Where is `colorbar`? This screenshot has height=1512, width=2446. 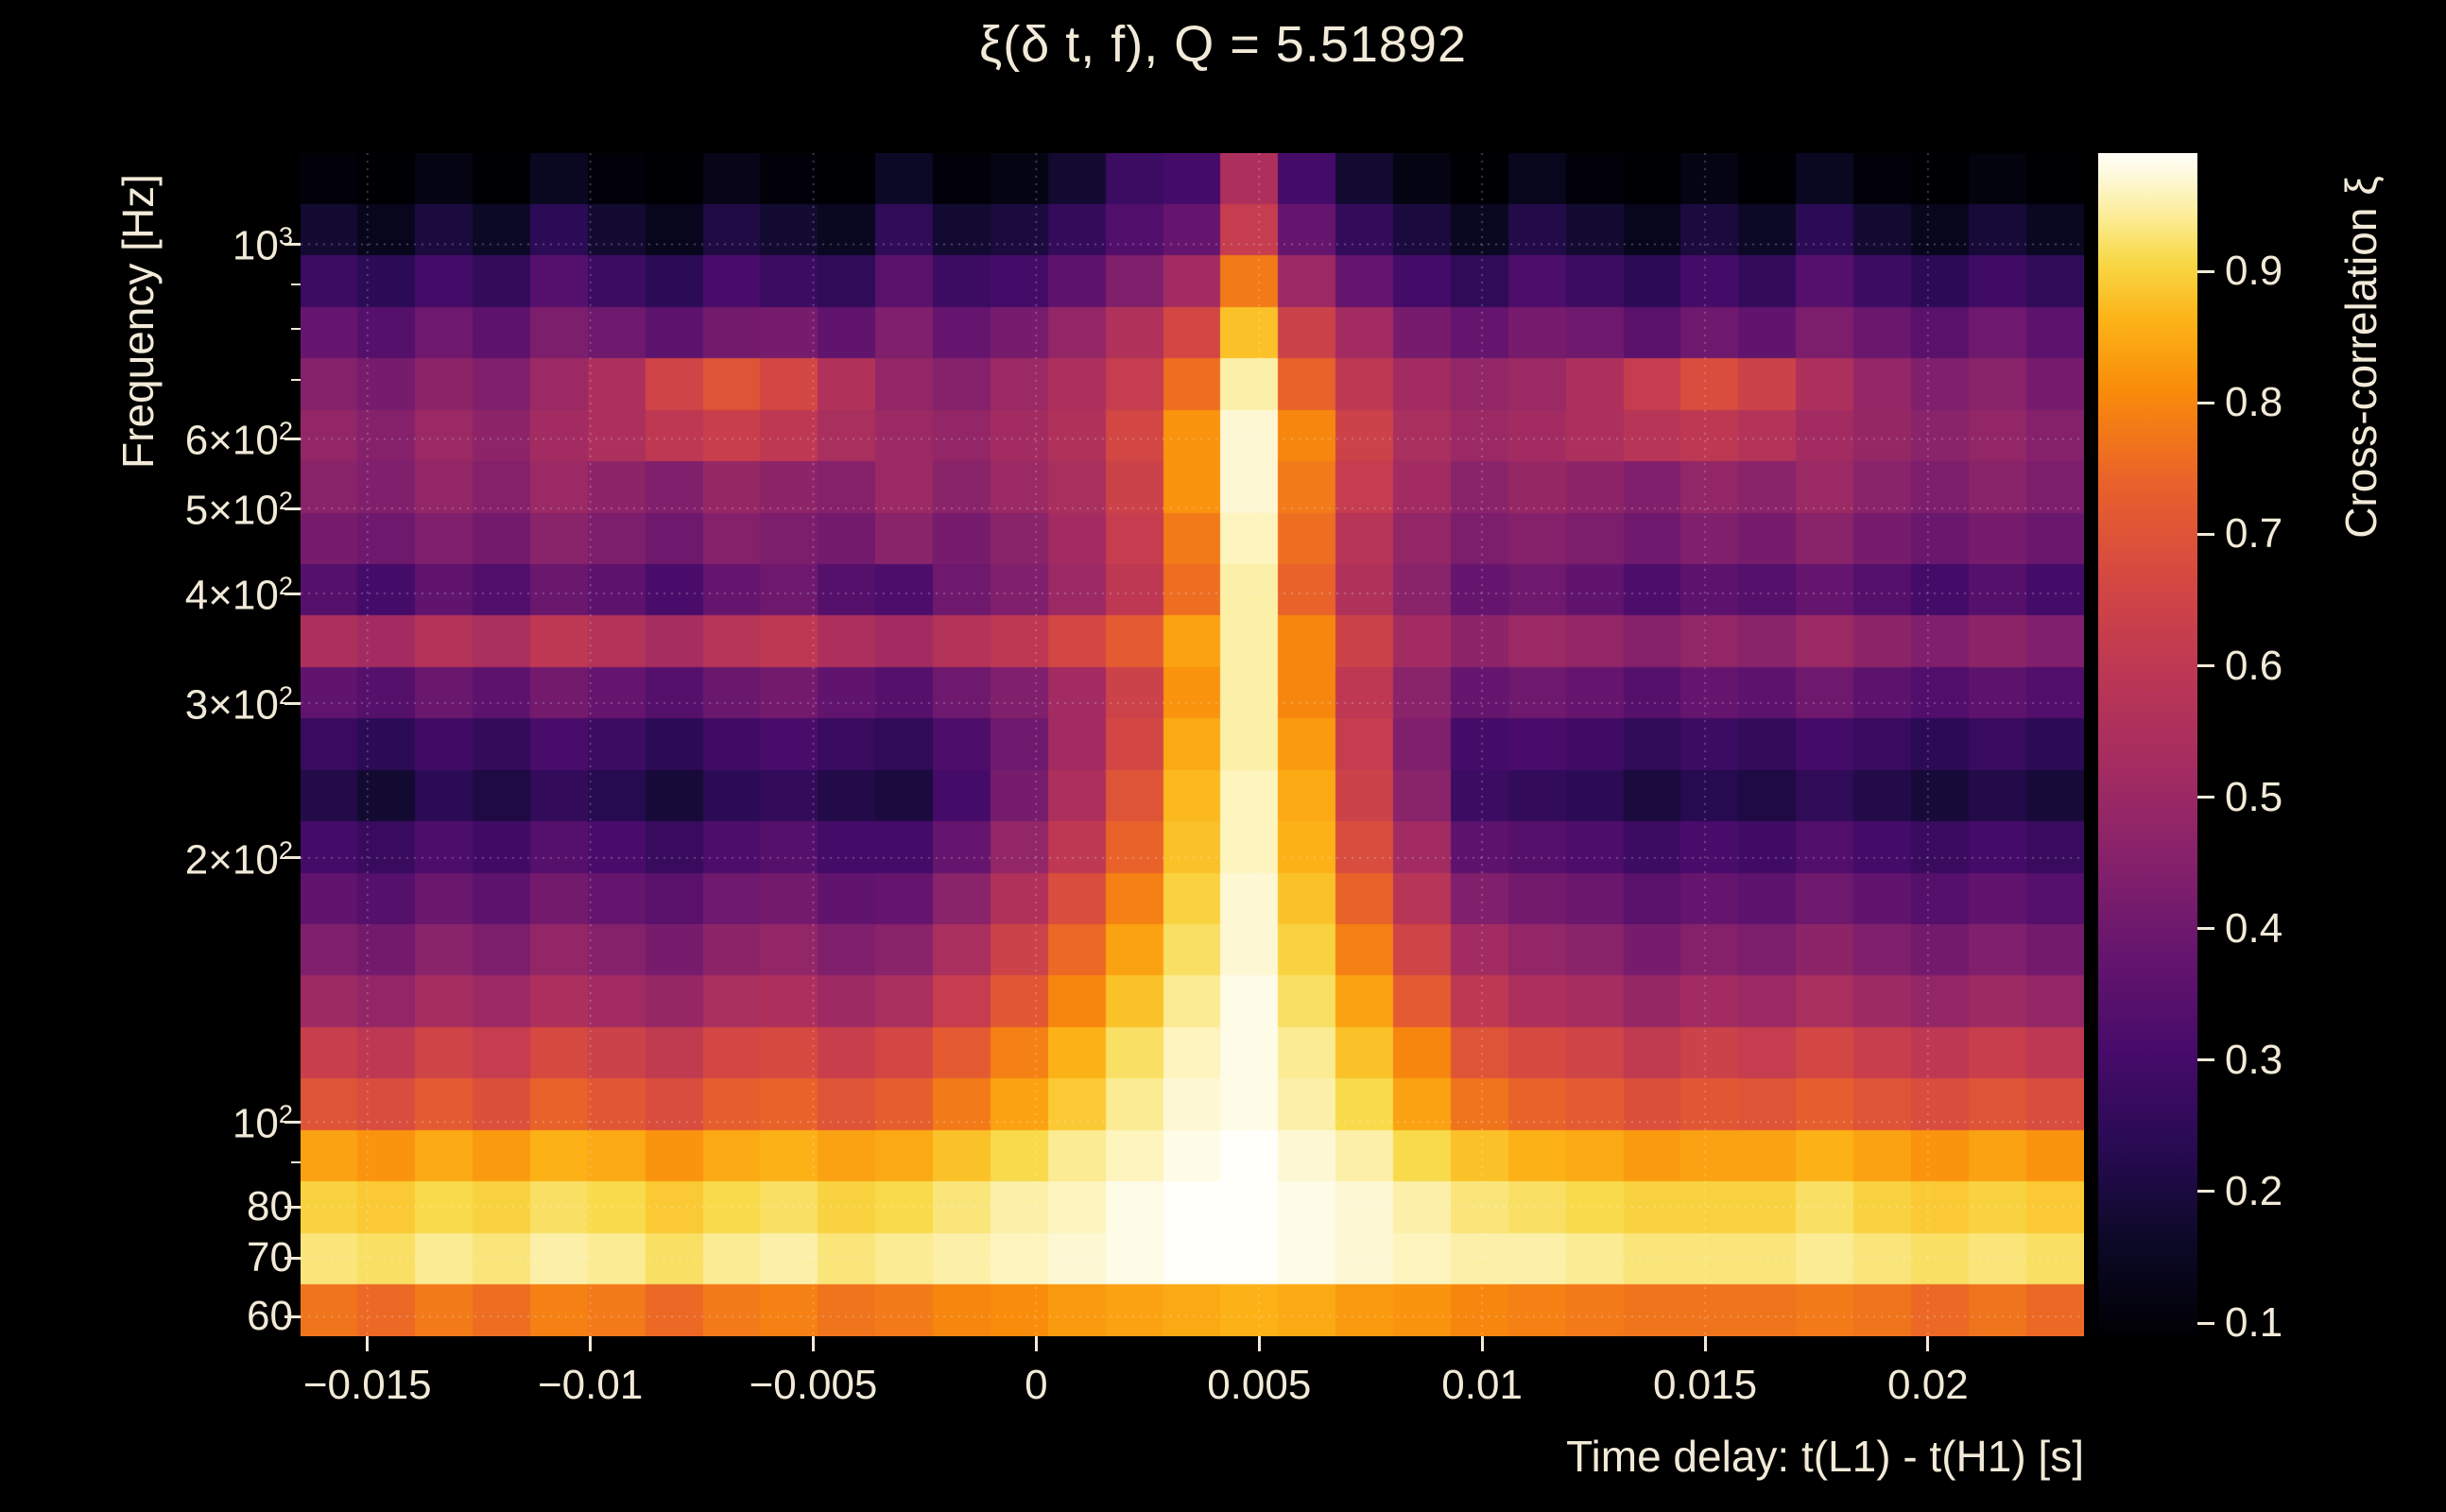 colorbar is located at coordinates (2147, 744).